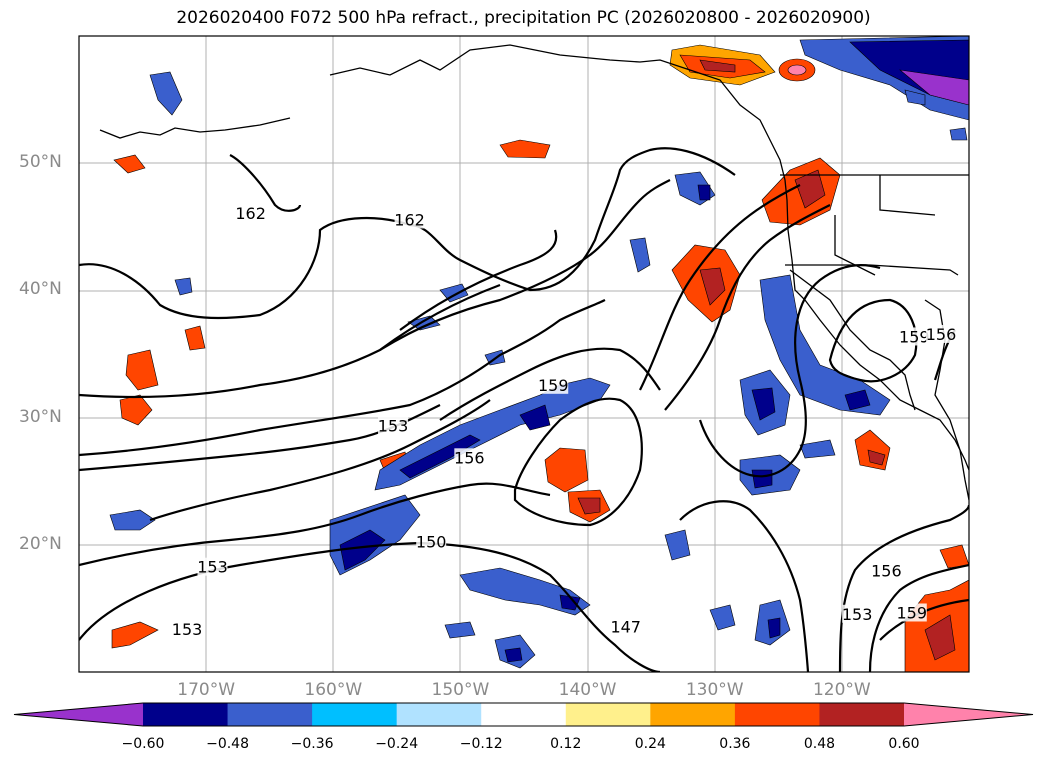 Image resolution: width=1047 pixels, height=765 pixels. Describe the element at coordinates (40, 416) in the screenshot. I see `lat-label: 30°N` at that location.